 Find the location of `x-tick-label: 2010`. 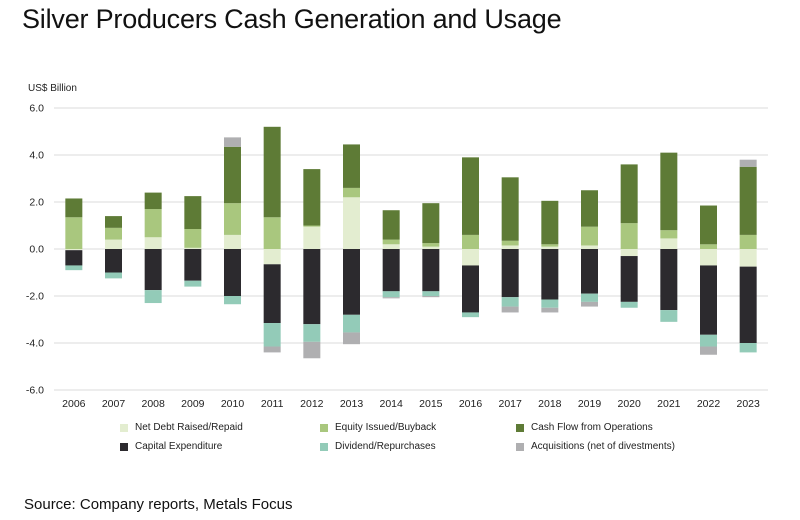

x-tick-label: 2010 is located at coordinates (233, 404).